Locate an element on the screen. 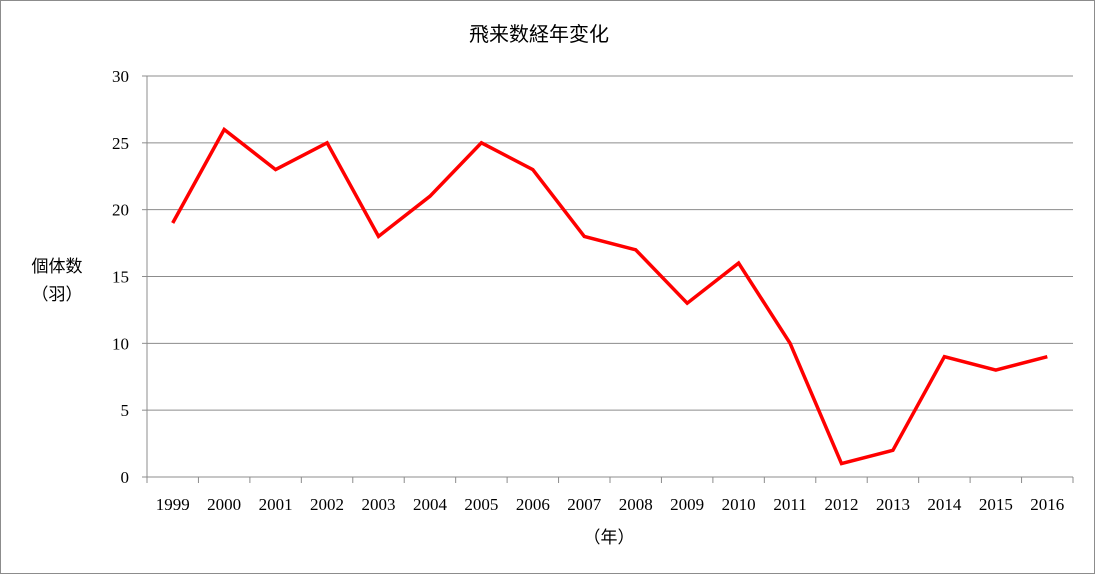  y-tick-label-5: 5 is located at coordinates (125, 410).